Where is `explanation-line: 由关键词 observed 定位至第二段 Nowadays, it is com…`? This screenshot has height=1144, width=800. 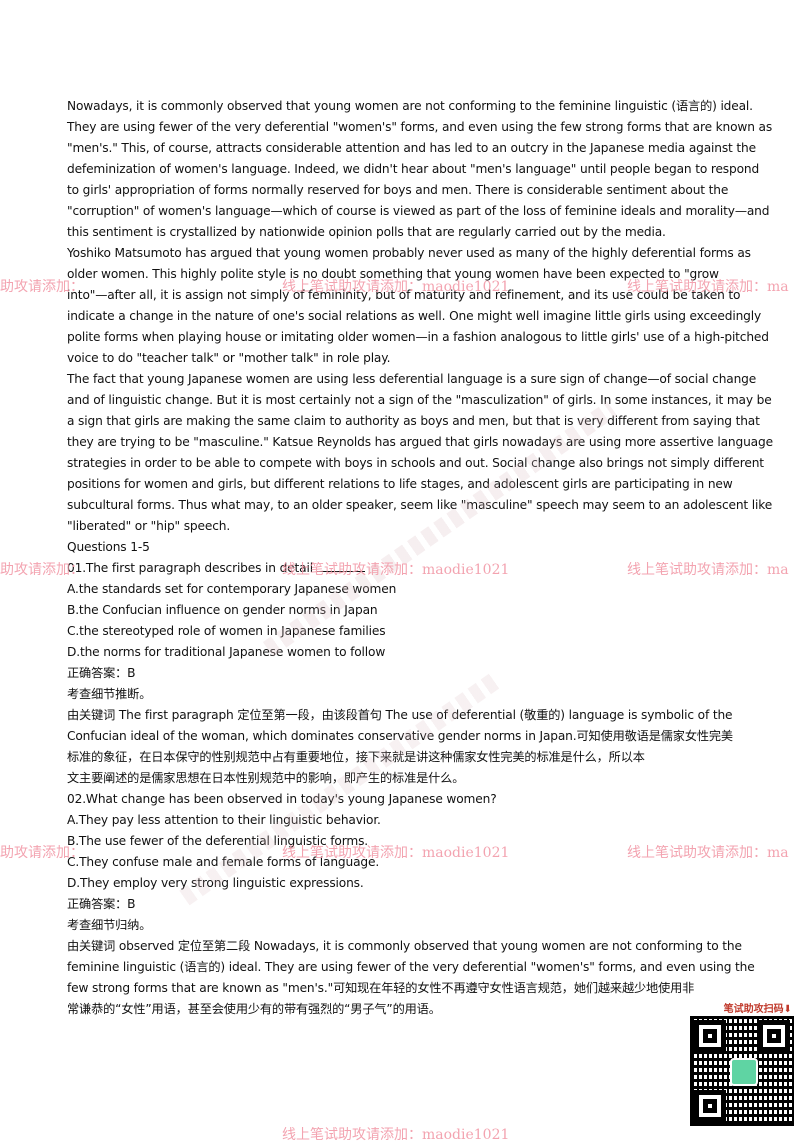 explanation-line: 由关键词 observed 定位至第二段 Nowadays, it is com… is located at coordinates (404, 946).